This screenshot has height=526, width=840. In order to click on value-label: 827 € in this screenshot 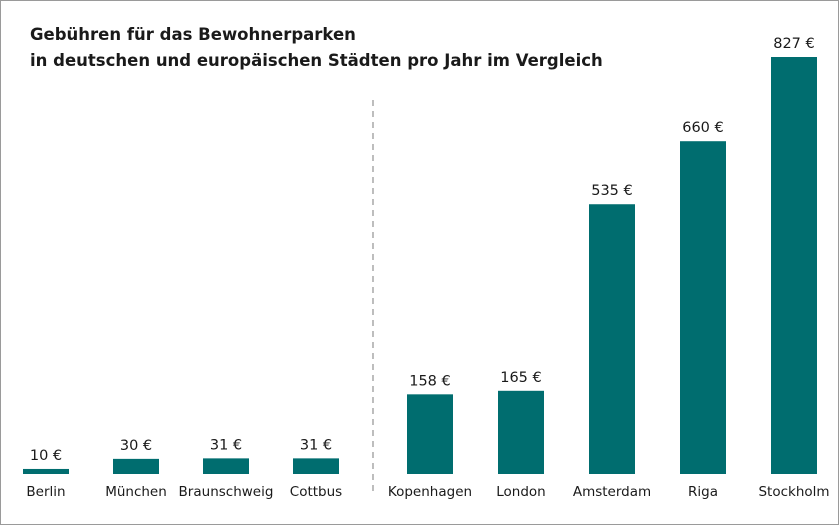, I will do `click(794, 44)`.